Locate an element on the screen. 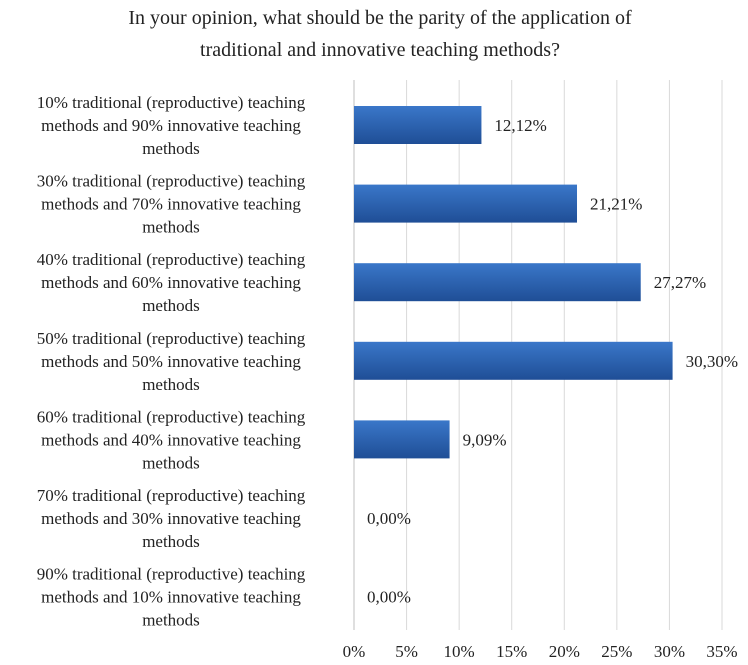 The height and width of the screenshot is (665, 748). data-label: 12,12% is located at coordinates (520, 125).